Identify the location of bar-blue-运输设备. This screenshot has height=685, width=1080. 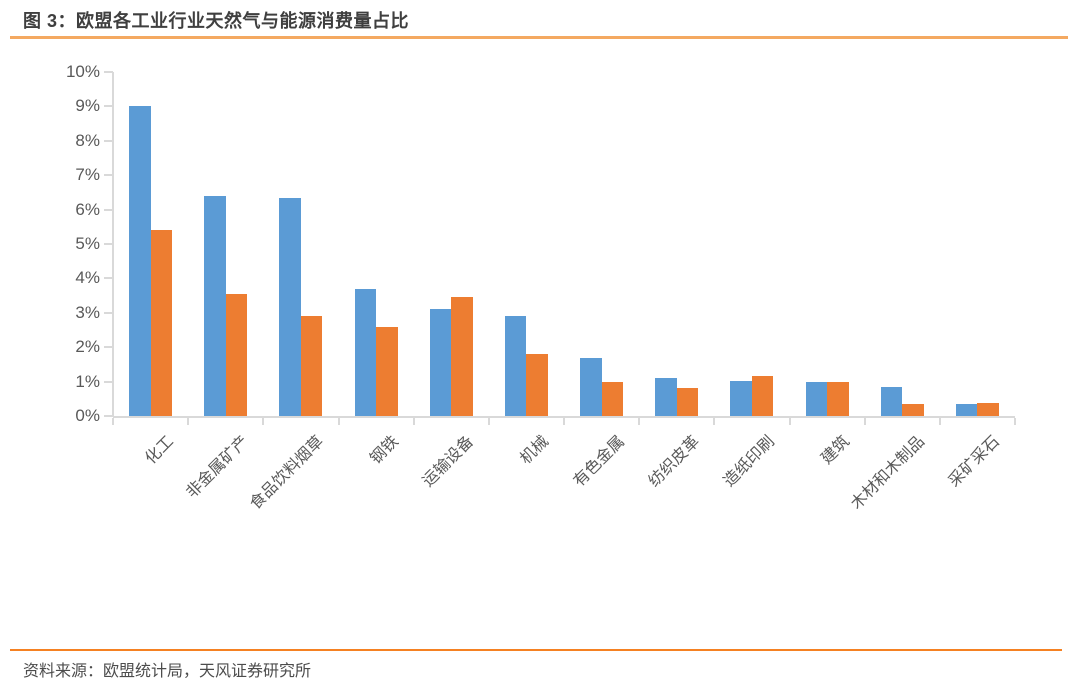
(440, 362).